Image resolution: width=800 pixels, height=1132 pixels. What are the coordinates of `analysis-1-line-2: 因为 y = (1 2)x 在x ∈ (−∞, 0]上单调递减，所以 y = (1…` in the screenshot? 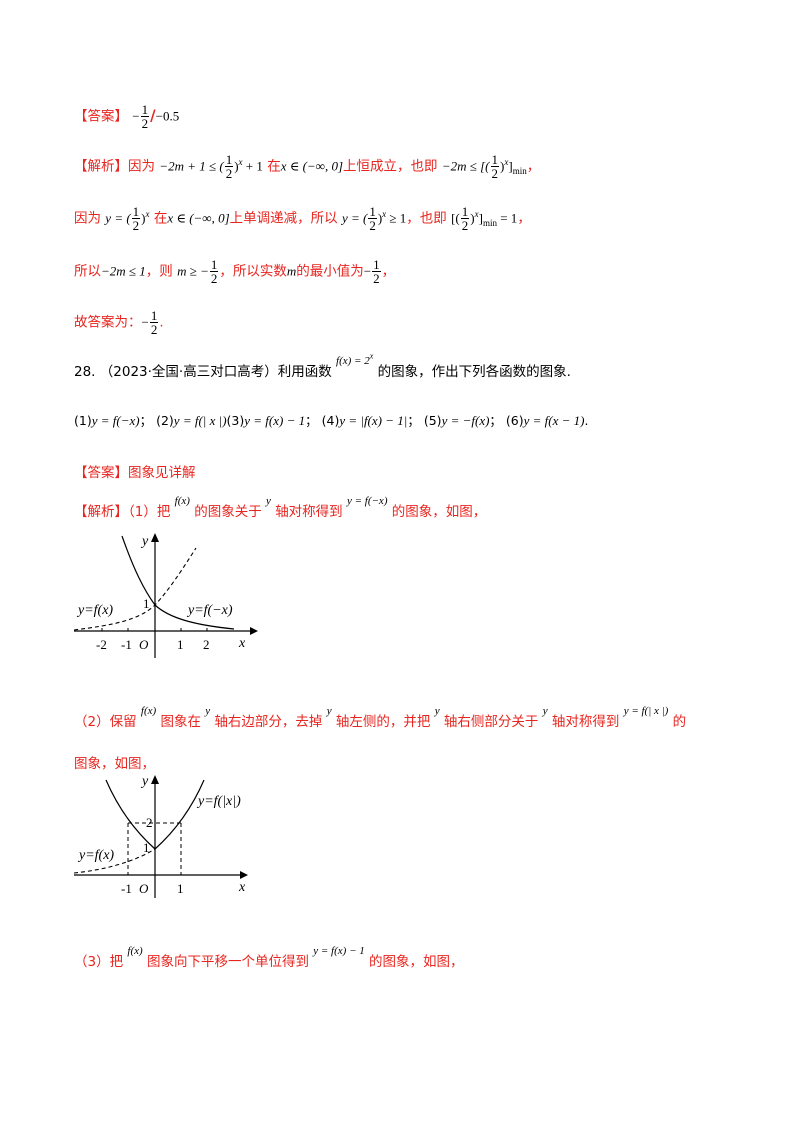 It's located at (302, 218).